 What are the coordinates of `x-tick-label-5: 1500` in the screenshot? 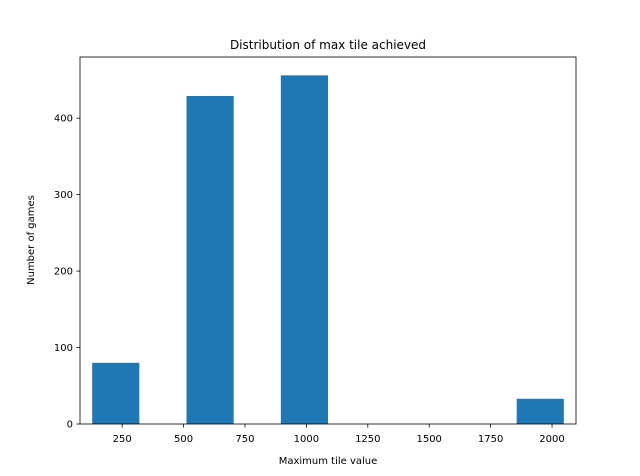 It's located at (428, 439).